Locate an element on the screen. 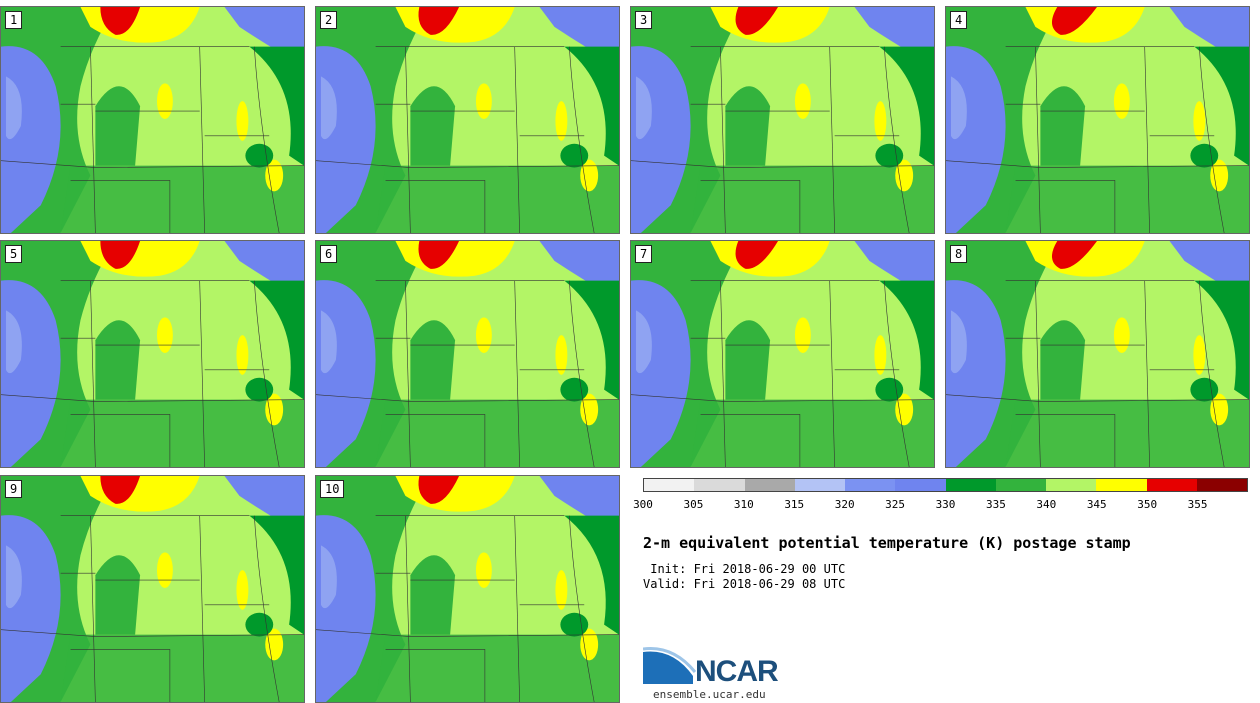 The height and width of the screenshot is (703, 1260). colorbar is located at coordinates (945, 485).